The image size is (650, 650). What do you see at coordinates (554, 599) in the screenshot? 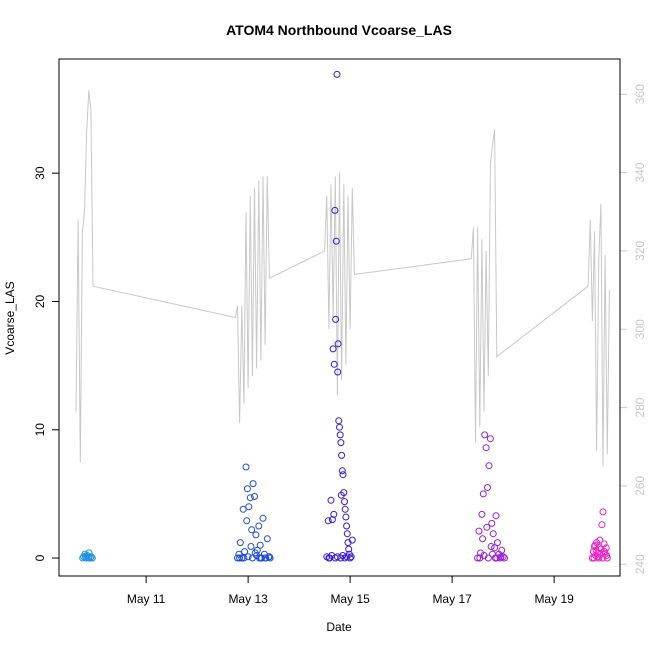
I see `x-tick-label: May 19` at bounding box center [554, 599].